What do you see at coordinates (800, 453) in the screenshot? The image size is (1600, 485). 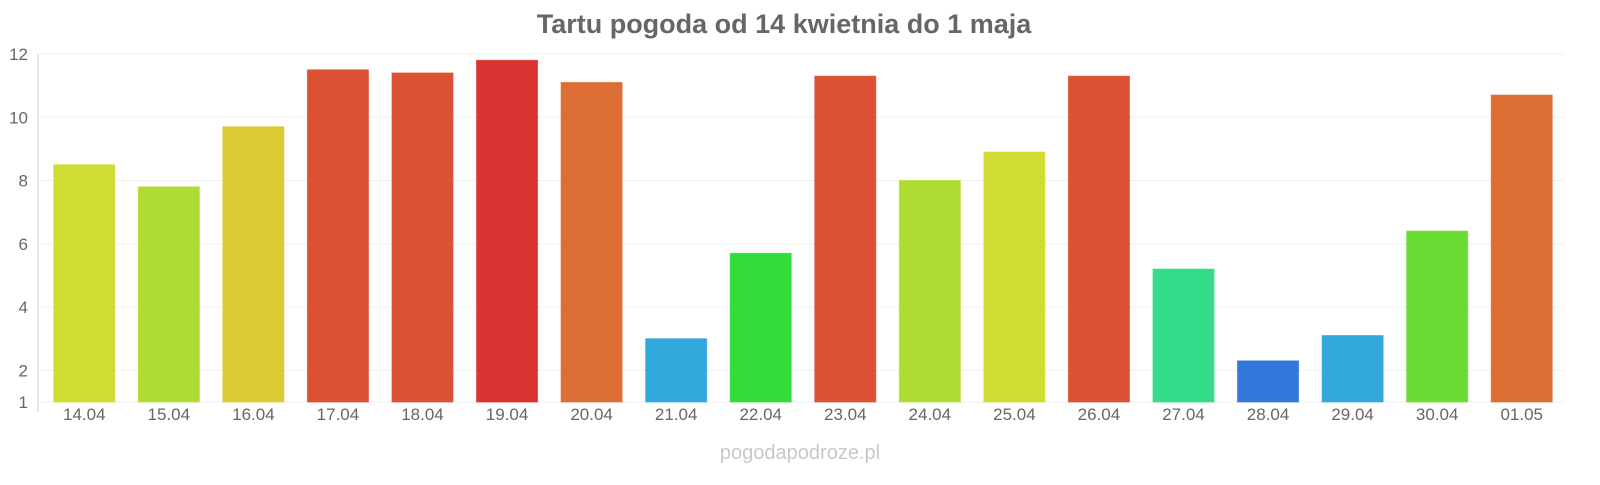 I see `watermark: pogodapodroze.pl` at bounding box center [800, 453].